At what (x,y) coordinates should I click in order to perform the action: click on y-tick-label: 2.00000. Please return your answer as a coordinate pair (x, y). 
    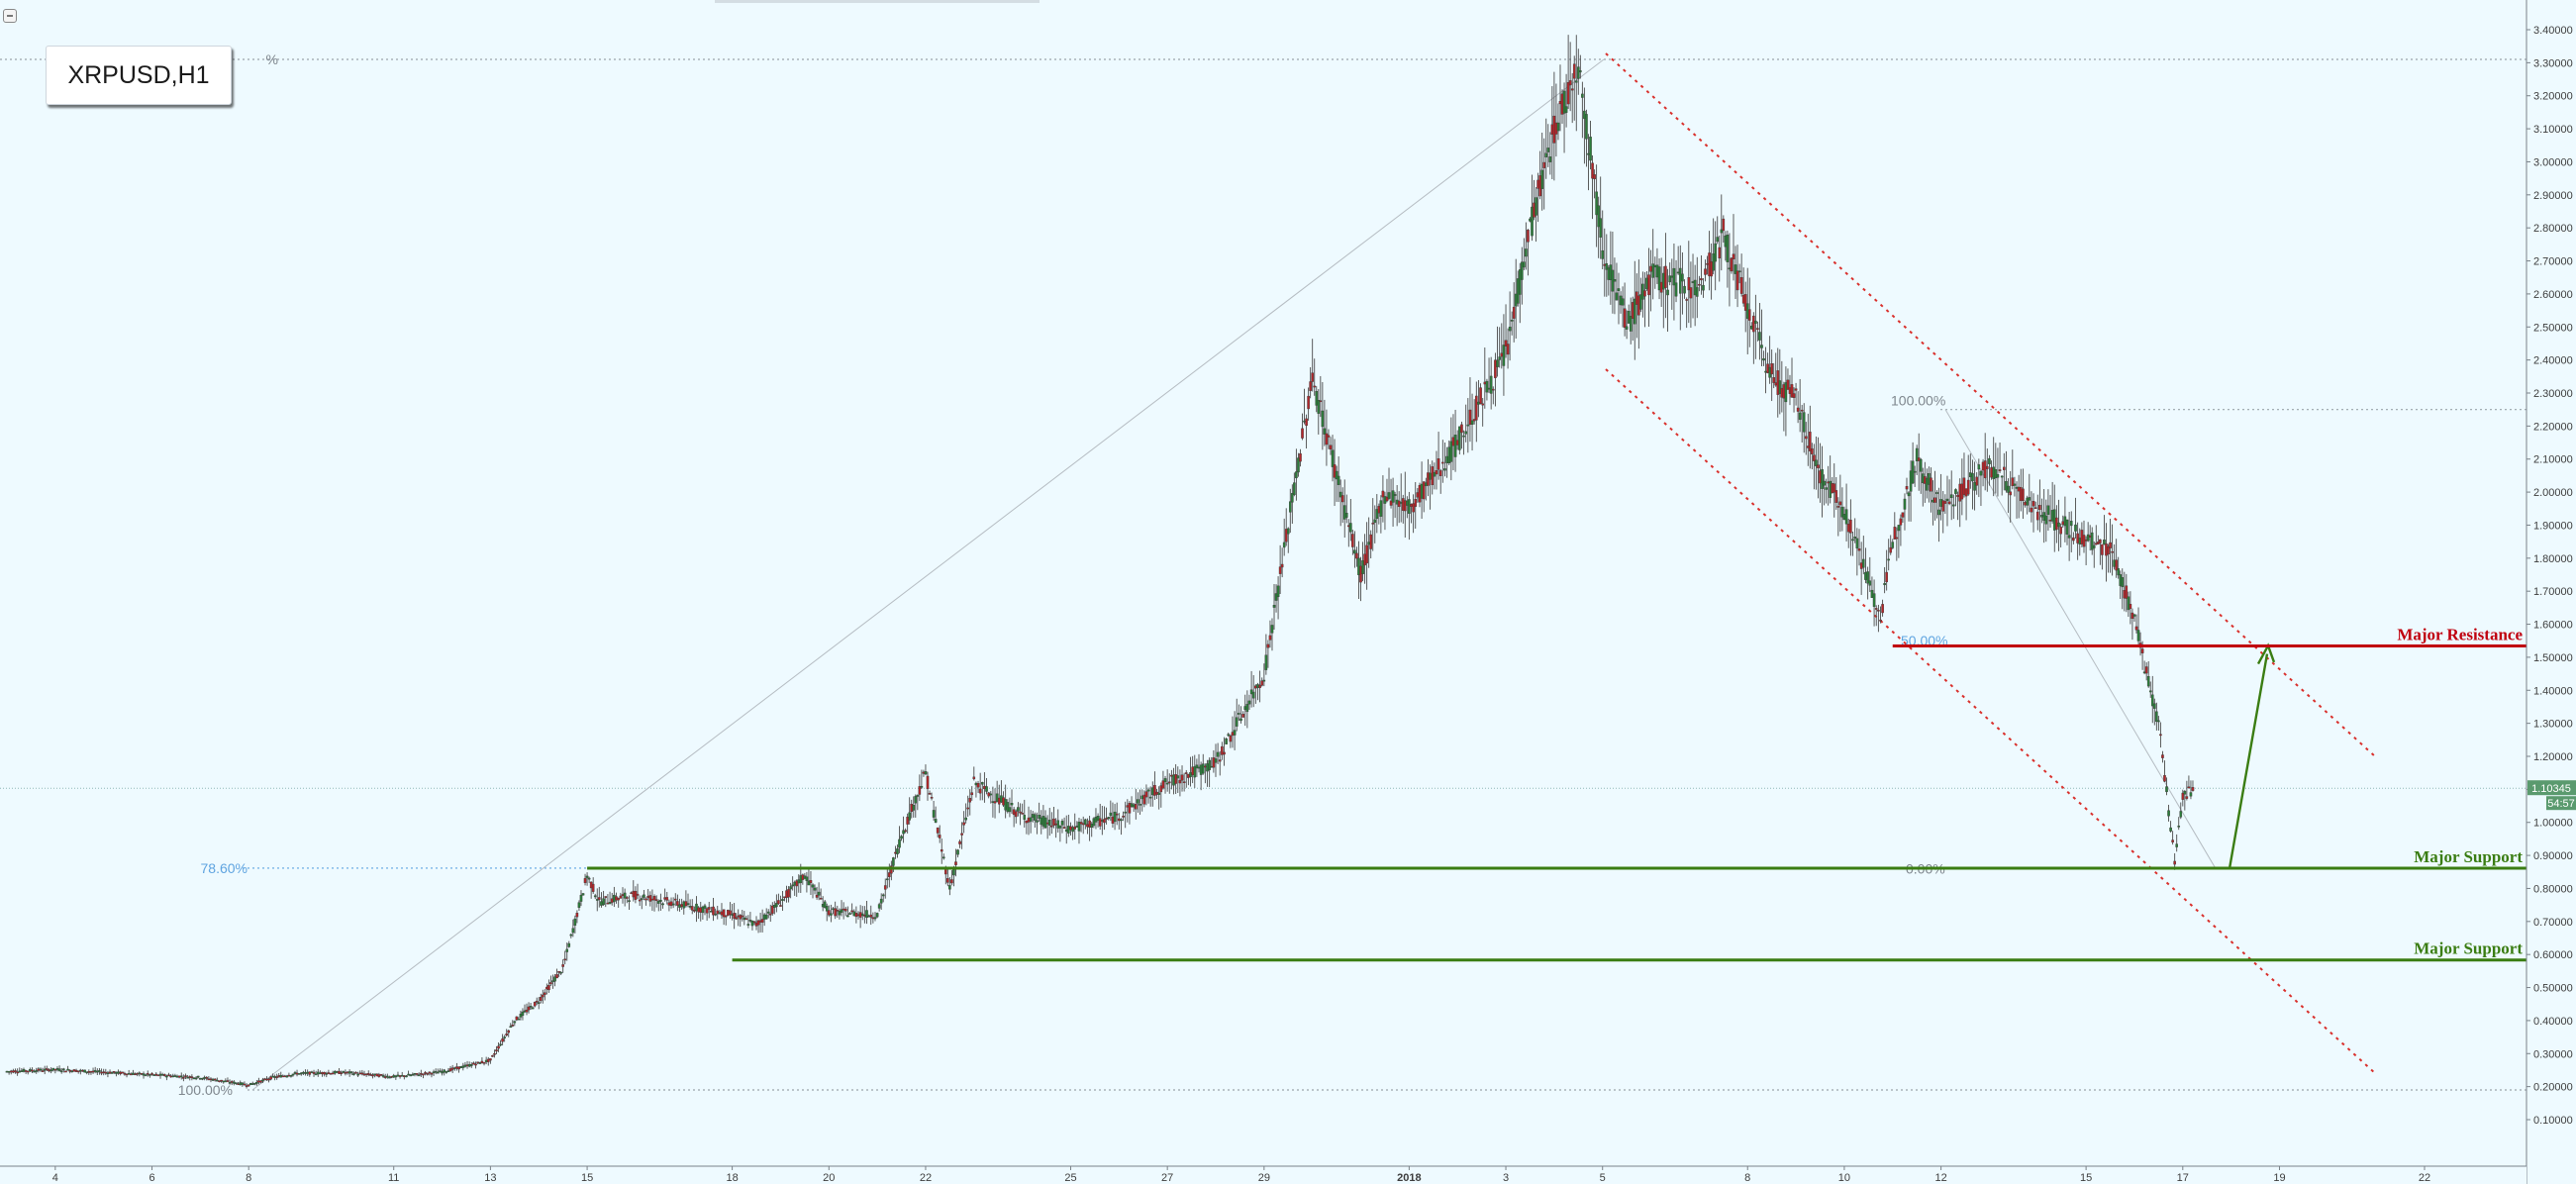
    Looking at the image, I should click on (2553, 493).